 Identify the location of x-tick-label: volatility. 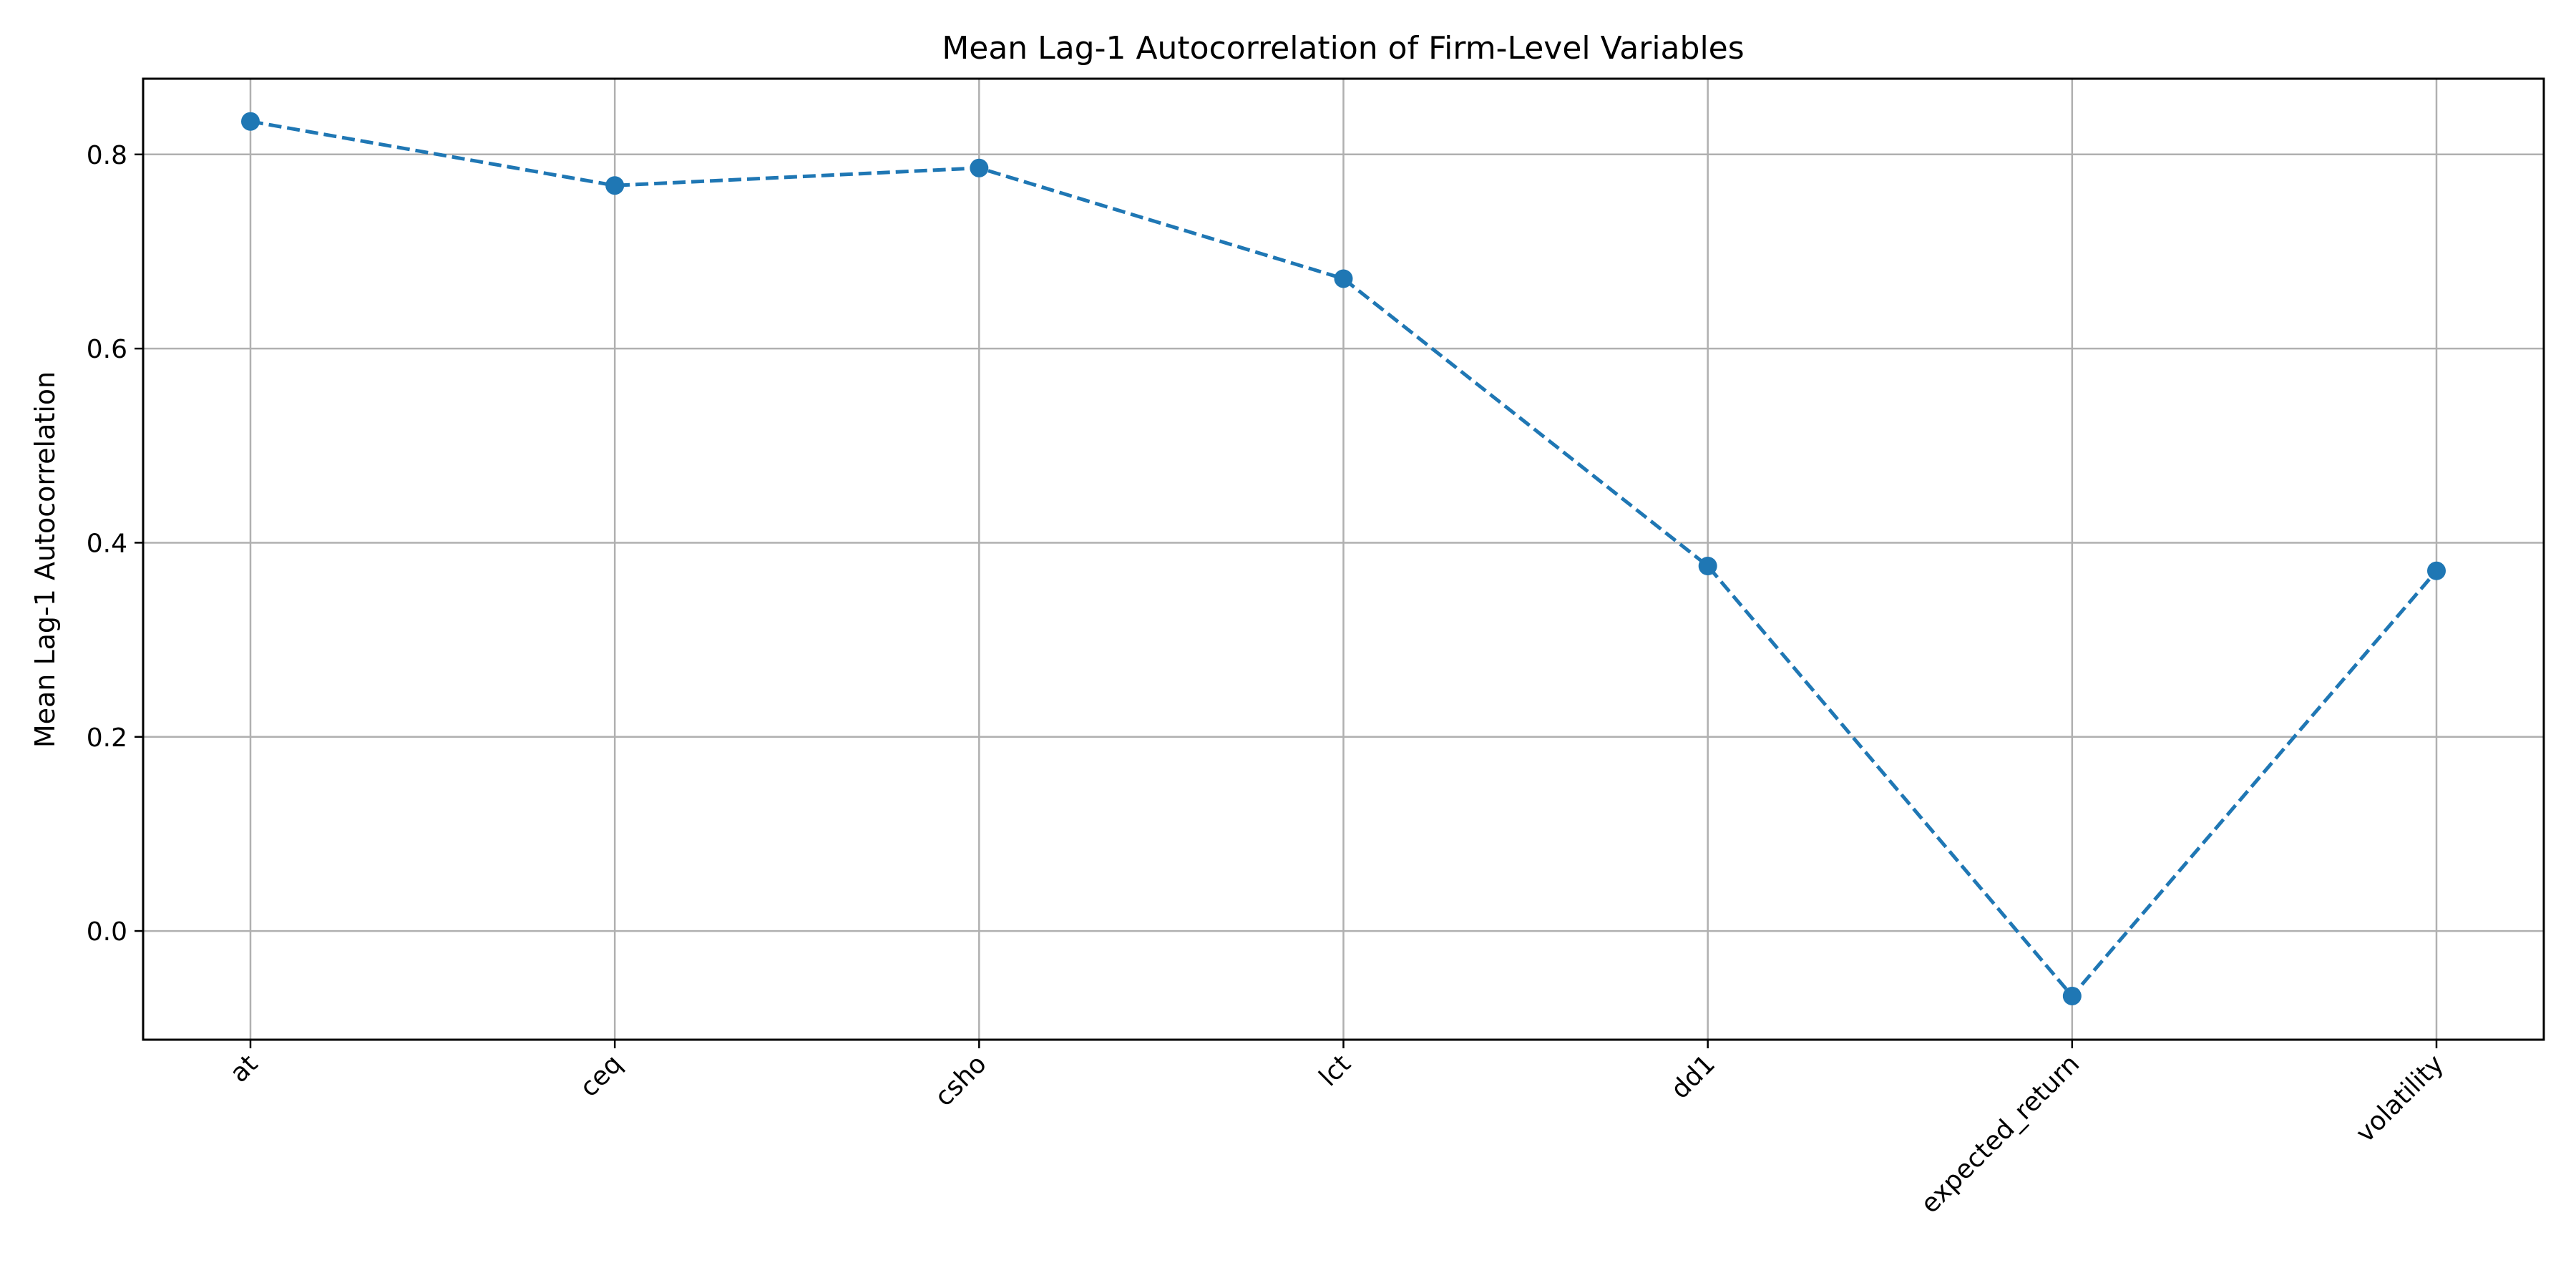
(2400, 1098).